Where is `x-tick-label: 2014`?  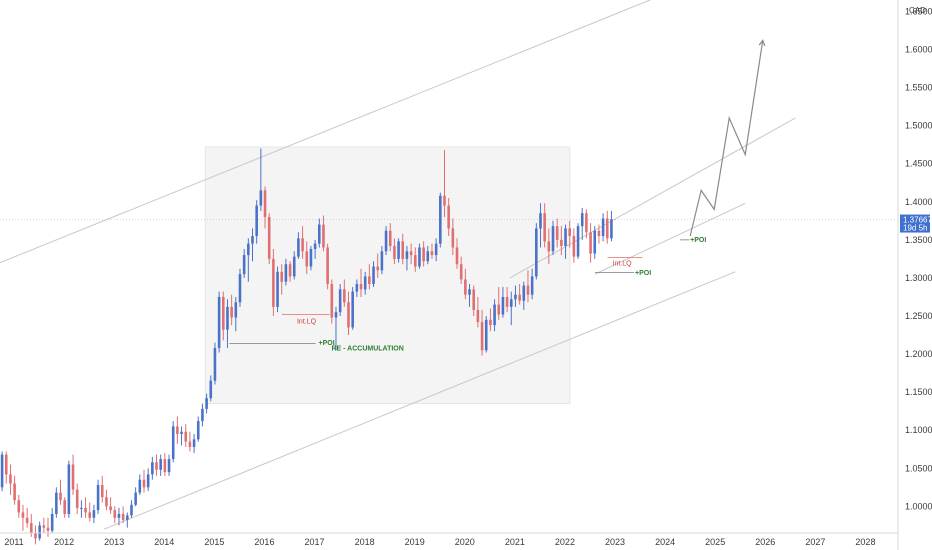
x-tick-label: 2014 is located at coordinates (164, 542).